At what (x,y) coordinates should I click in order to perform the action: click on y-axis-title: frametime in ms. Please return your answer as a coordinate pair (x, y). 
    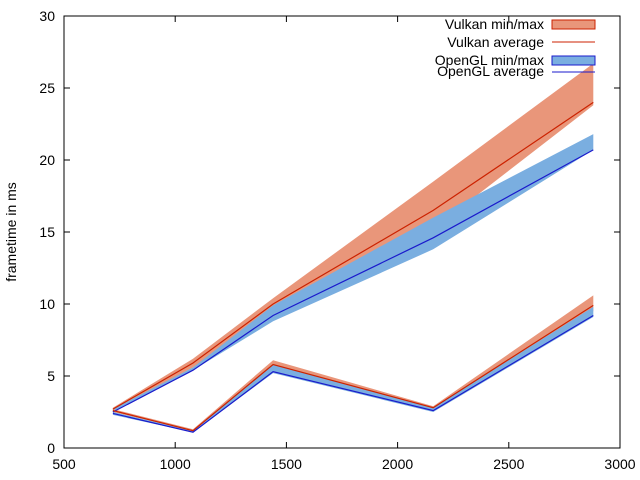
    Looking at the image, I should click on (11, 232).